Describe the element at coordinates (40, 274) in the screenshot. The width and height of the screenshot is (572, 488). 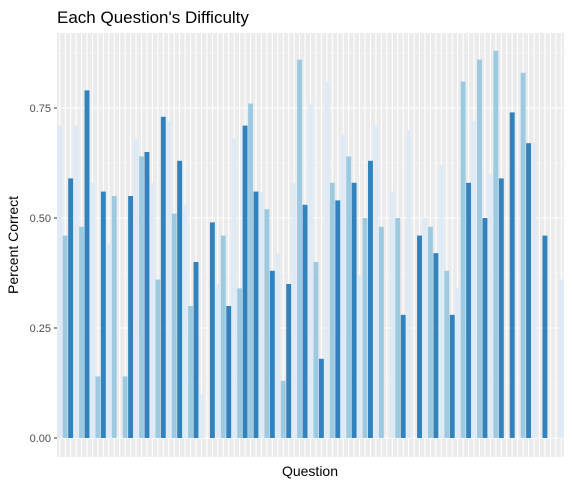
I see `y-axis-tick-labels: 0.00 0.25 0.50 0.75` at that location.